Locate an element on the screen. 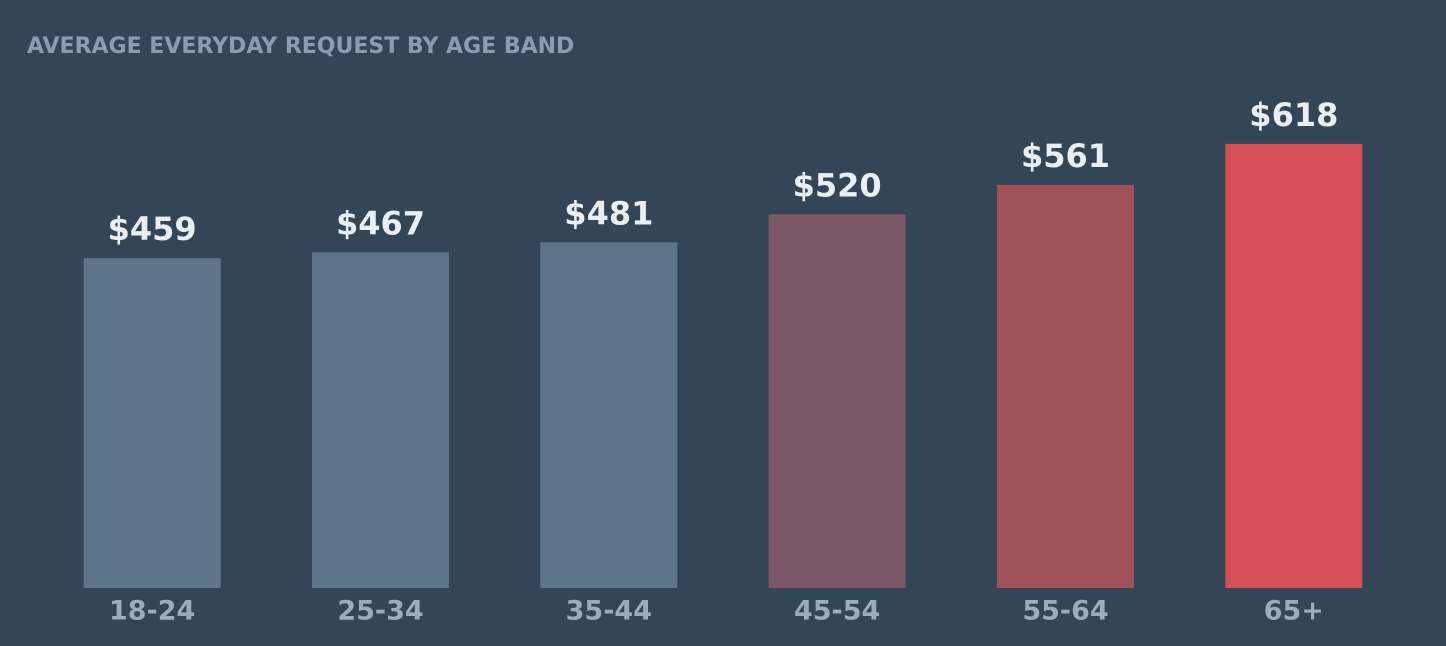 The height and width of the screenshot is (646, 1446). x-tick-label: 25-34 is located at coordinates (380, 611).